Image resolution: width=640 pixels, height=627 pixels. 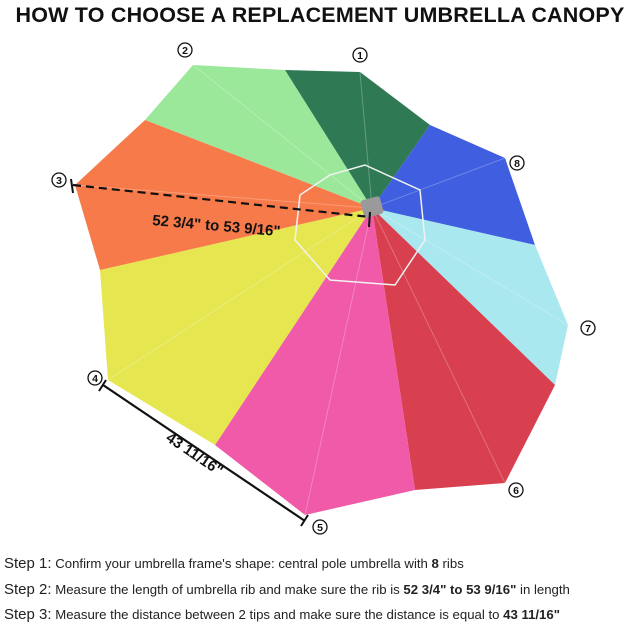 I want to click on tip-label-5: 5, so click(x=320, y=527).